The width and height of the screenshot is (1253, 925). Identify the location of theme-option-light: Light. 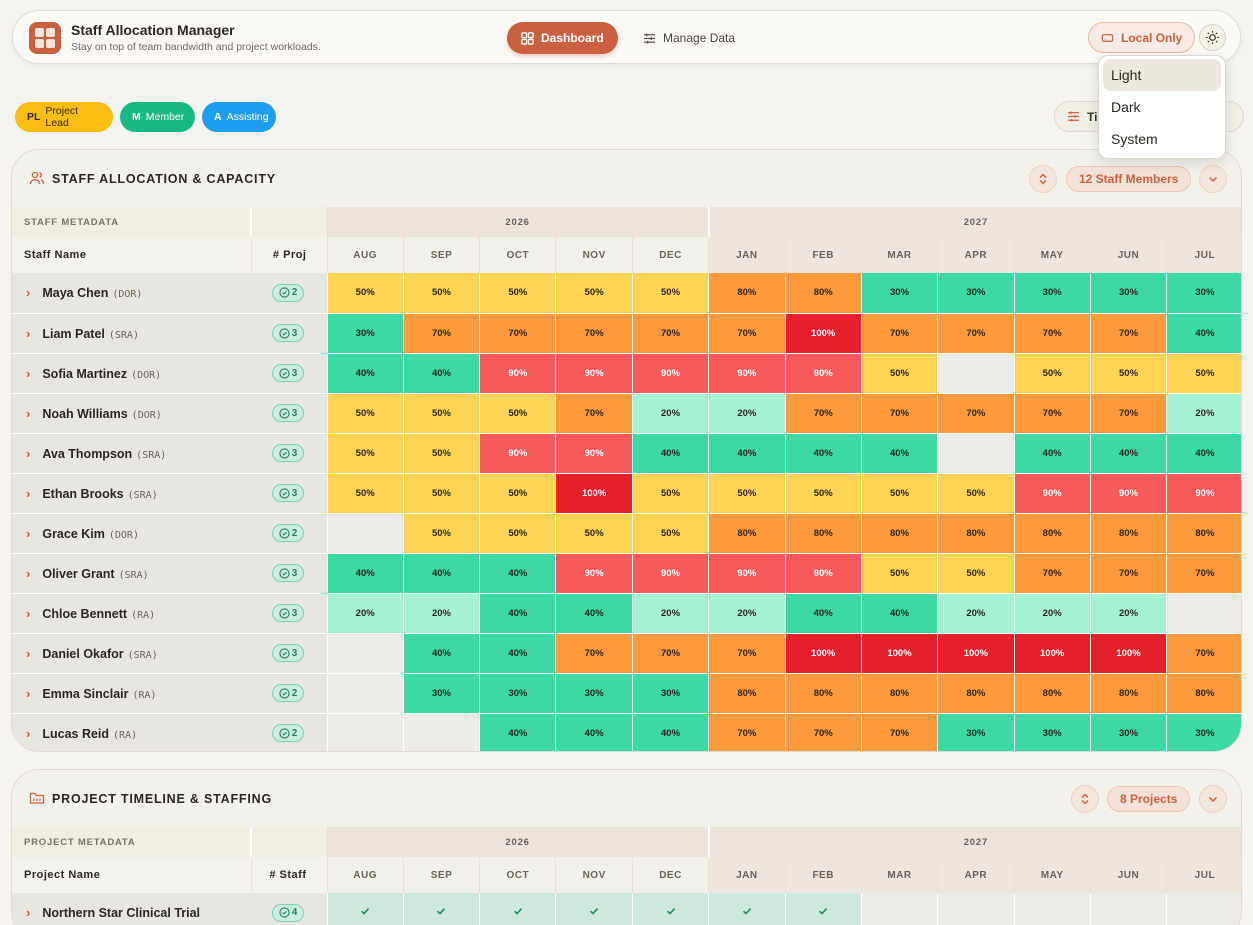
(1162, 75).